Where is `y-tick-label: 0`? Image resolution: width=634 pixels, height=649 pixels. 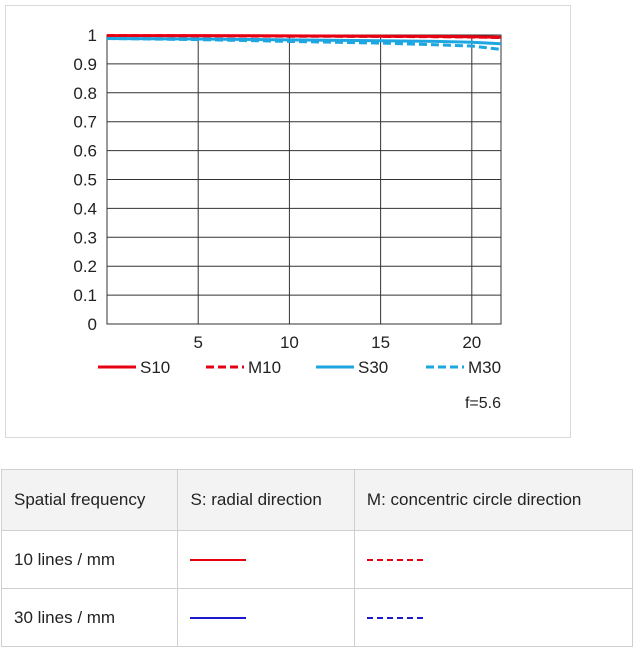 y-tick-label: 0 is located at coordinates (92, 324).